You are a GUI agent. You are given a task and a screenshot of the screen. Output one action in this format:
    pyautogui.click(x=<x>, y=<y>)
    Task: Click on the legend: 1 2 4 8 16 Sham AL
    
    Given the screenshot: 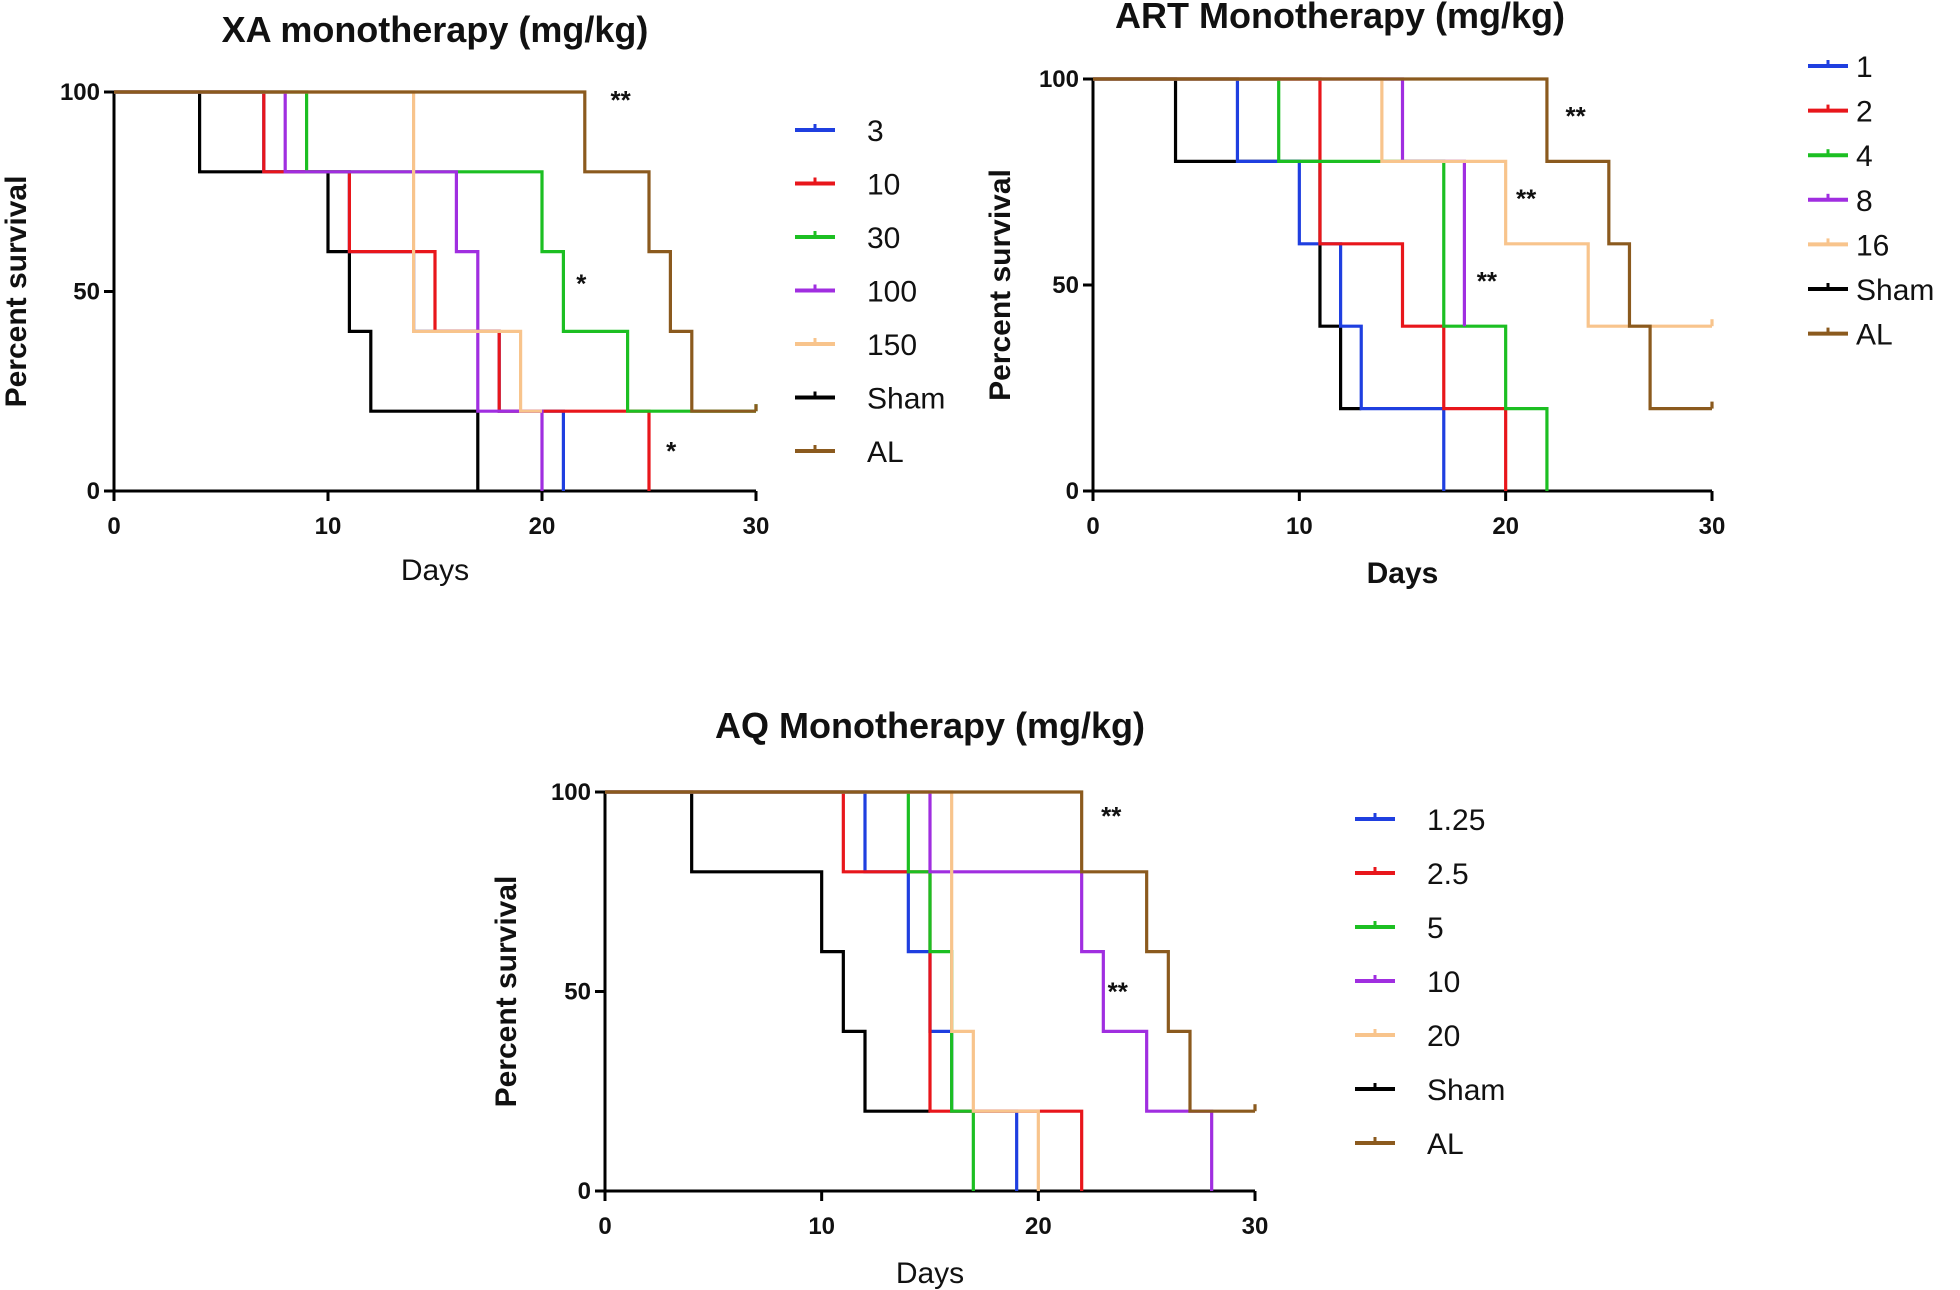 What is the action you would take?
    pyautogui.click(x=1871, y=201)
    